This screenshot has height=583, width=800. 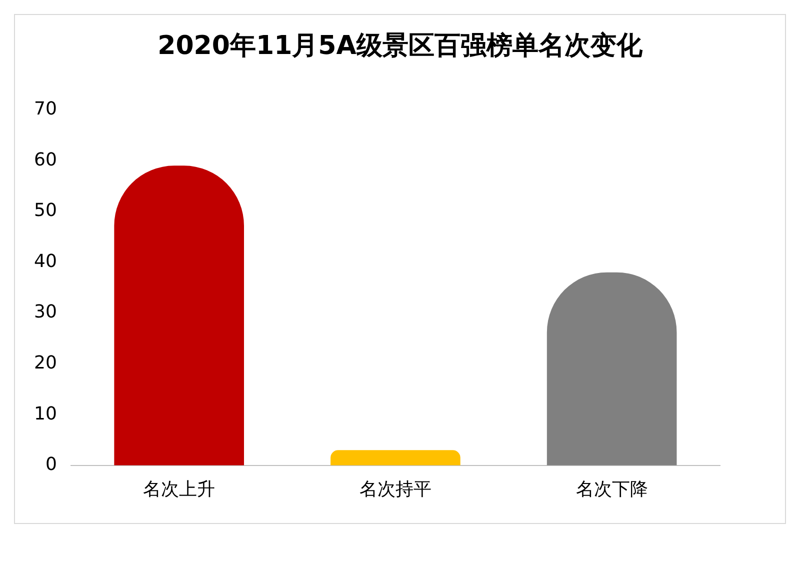 What do you see at coordinates (45, 312) in the screenshot?
I see `y-tick-label: 30` at bounding box center [45, 312].